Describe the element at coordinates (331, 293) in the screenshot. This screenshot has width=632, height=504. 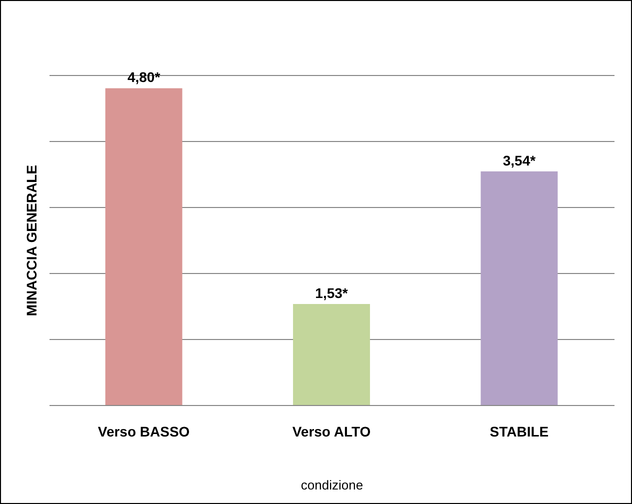
I see `data-label: 1,53*` at that location.